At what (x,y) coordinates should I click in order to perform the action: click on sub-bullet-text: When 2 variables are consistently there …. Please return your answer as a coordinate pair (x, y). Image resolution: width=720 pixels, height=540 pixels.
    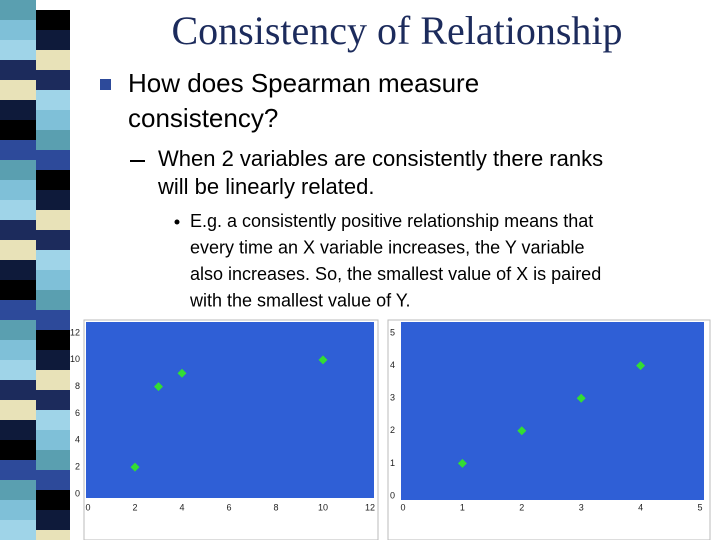
    Looking at the image, I should click on (380, 158).